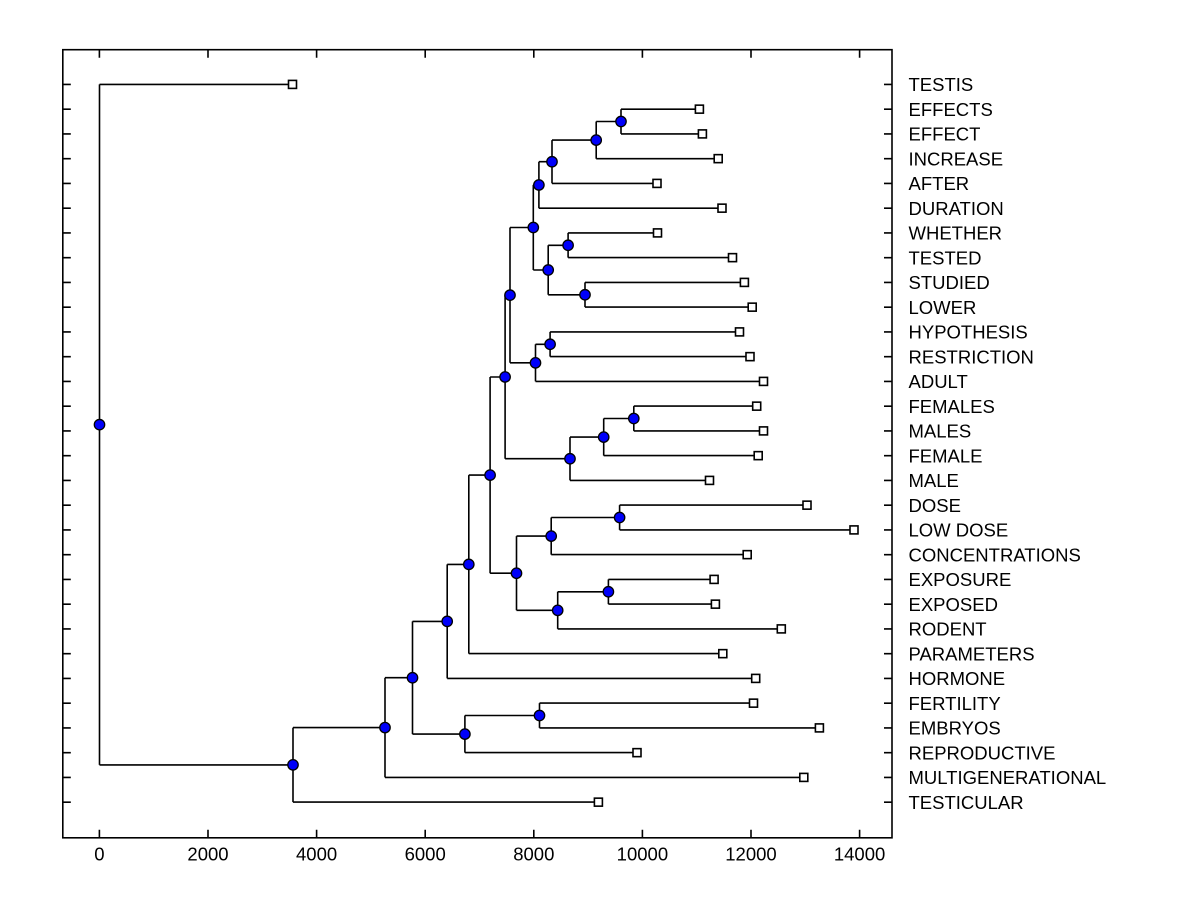  I want to click on svg-text: 12000, so click(750, 854).